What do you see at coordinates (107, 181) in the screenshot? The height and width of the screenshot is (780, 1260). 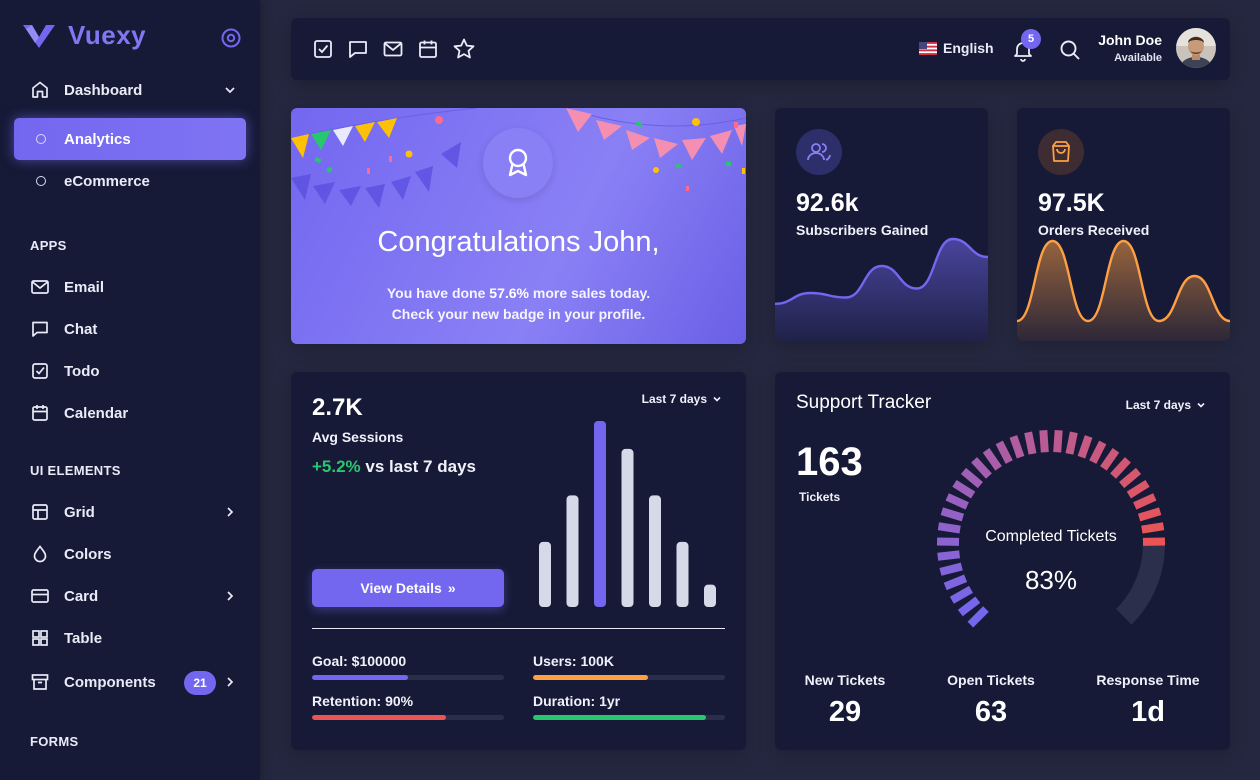 I see `sidebar-item-label: eCommerce` at bounding box center [107, 181].